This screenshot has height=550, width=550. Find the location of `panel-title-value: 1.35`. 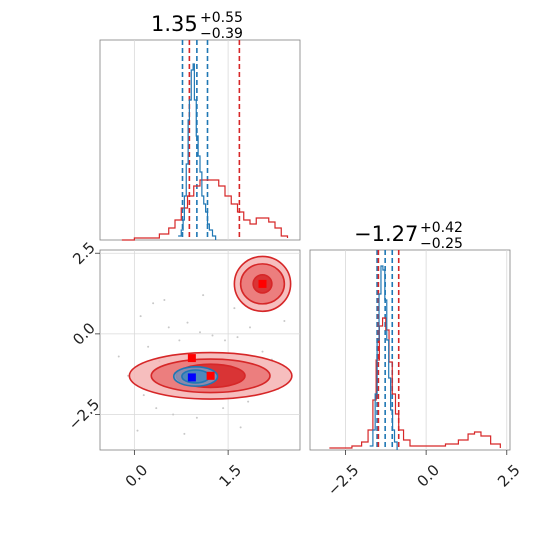

panel-title-value: 1.35 is located at coordinates (174, 24).